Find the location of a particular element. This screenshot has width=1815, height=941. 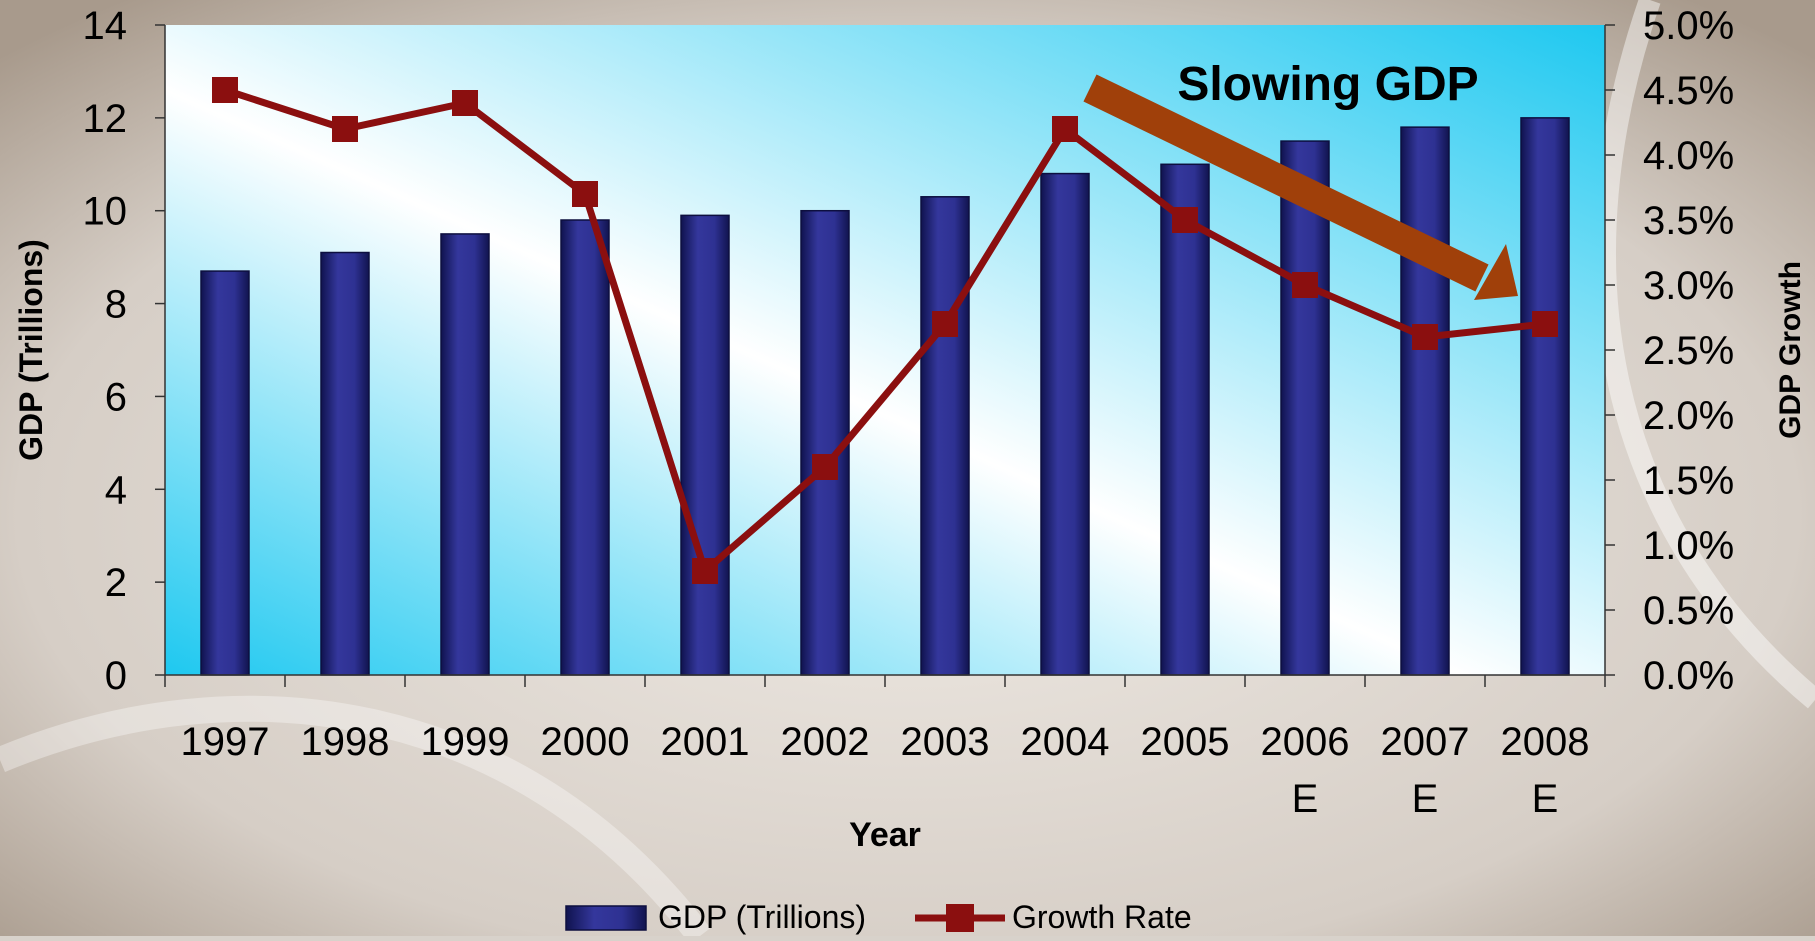

growth-marker-2004 is located at coordinates (1065, 129).